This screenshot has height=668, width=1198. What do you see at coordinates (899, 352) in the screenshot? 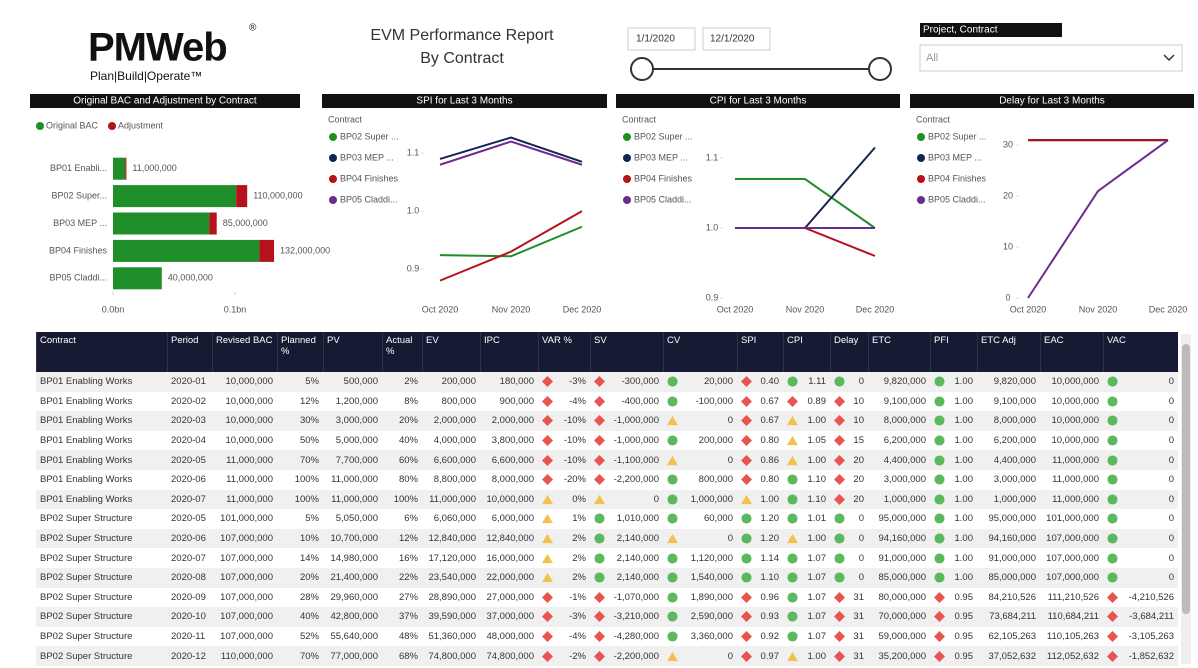
I see `column-header: ETC` at bounding box center [899, 352].